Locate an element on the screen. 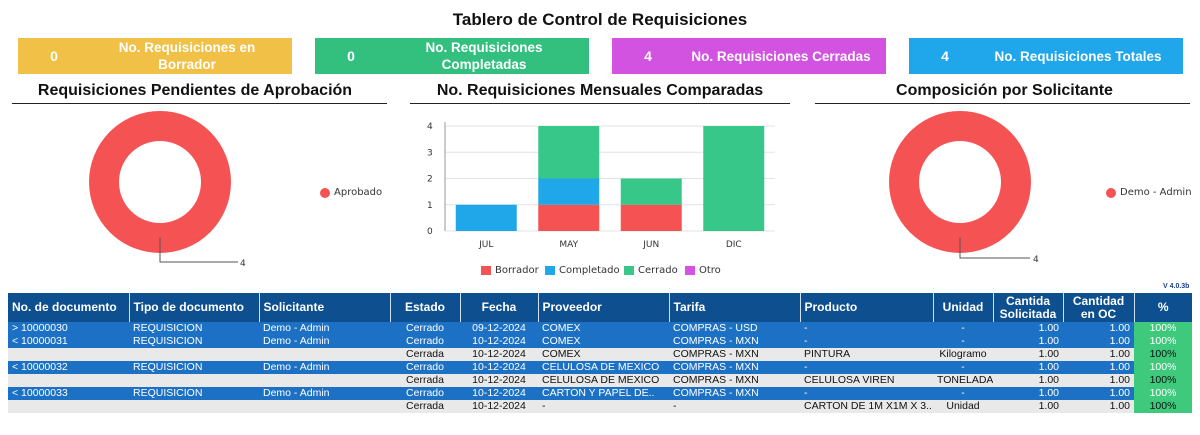 This screenshot has width=1200, height=435. col-header-solicitante: Solicitante is located at coordinates (324, 307).